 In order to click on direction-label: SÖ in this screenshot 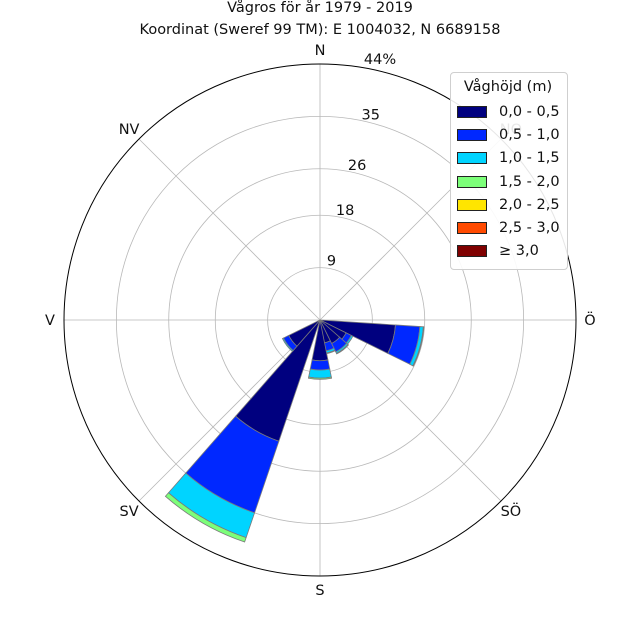, I will do `click(511, 511)`.